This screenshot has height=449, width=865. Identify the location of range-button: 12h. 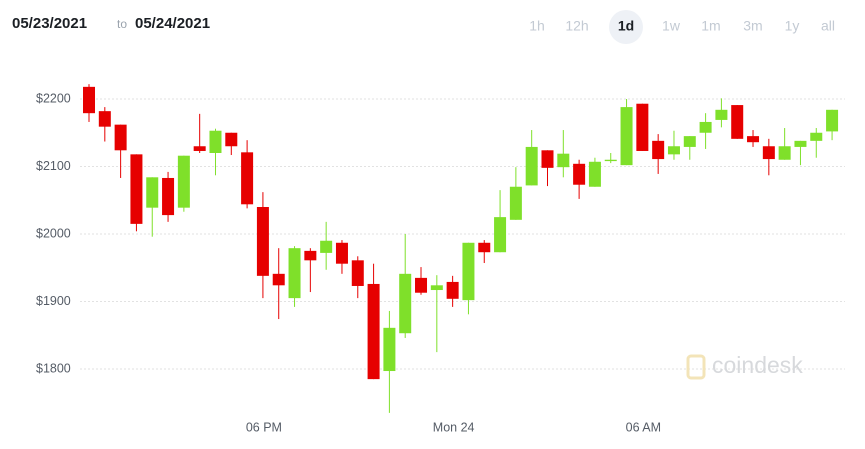
(576, 26).